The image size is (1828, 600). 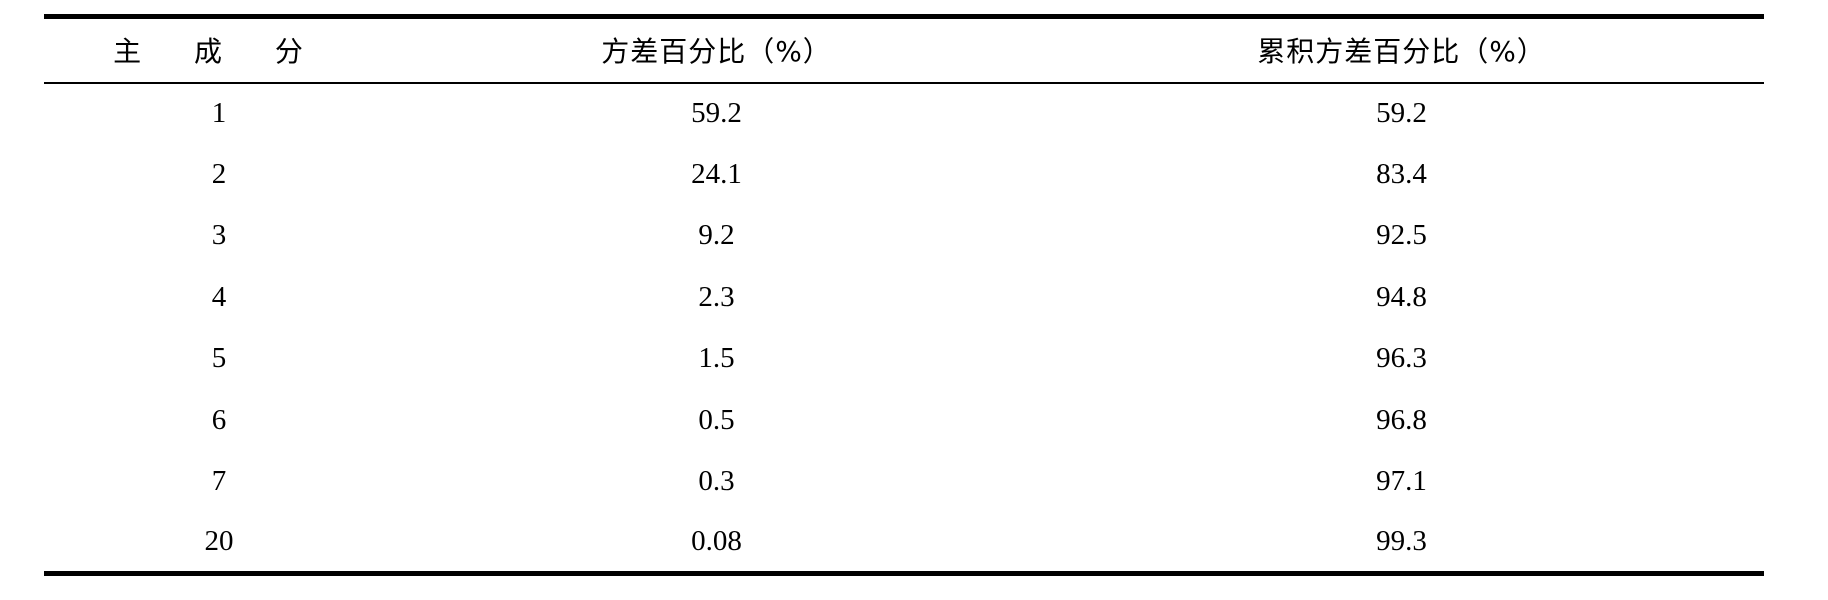 What do you see at coordinates (716, 174) in the screenshot?
I see `cell-variance-percent: 24.1` at bounding box center [716, 174].